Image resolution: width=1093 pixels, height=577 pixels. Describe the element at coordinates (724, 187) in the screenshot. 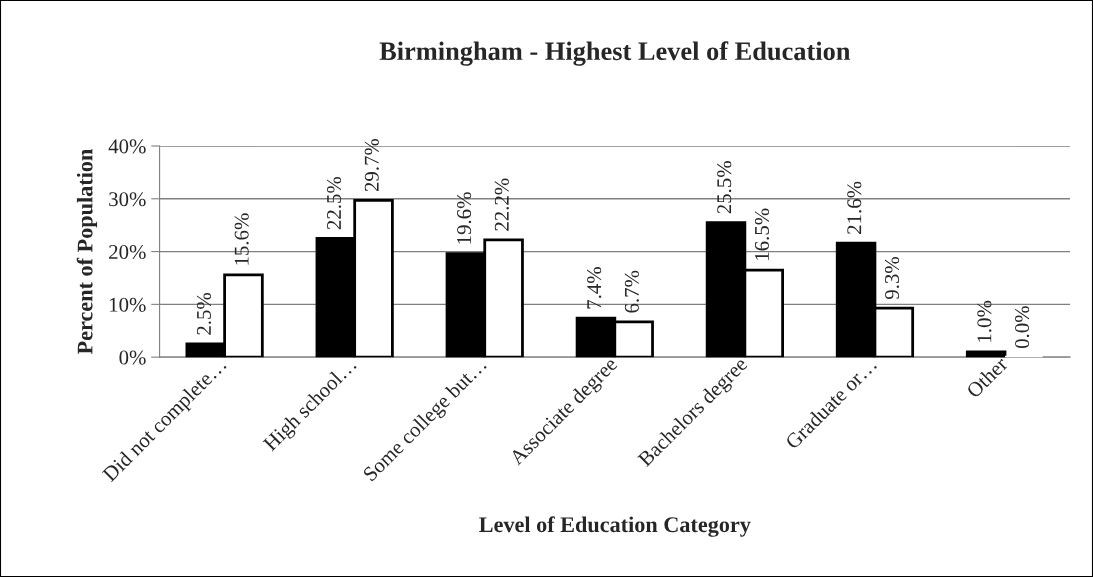

I see `data-label: 25.5%` at that location.